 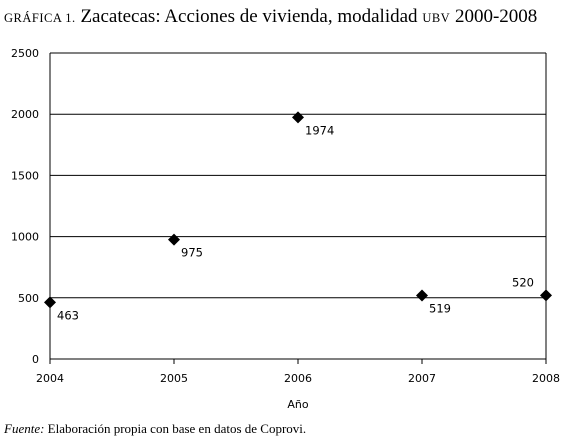 What do you see at coordinates (174, 378) in the screenshot?
I see `x-tick-label: 2005` at bounding box center [174, 378].